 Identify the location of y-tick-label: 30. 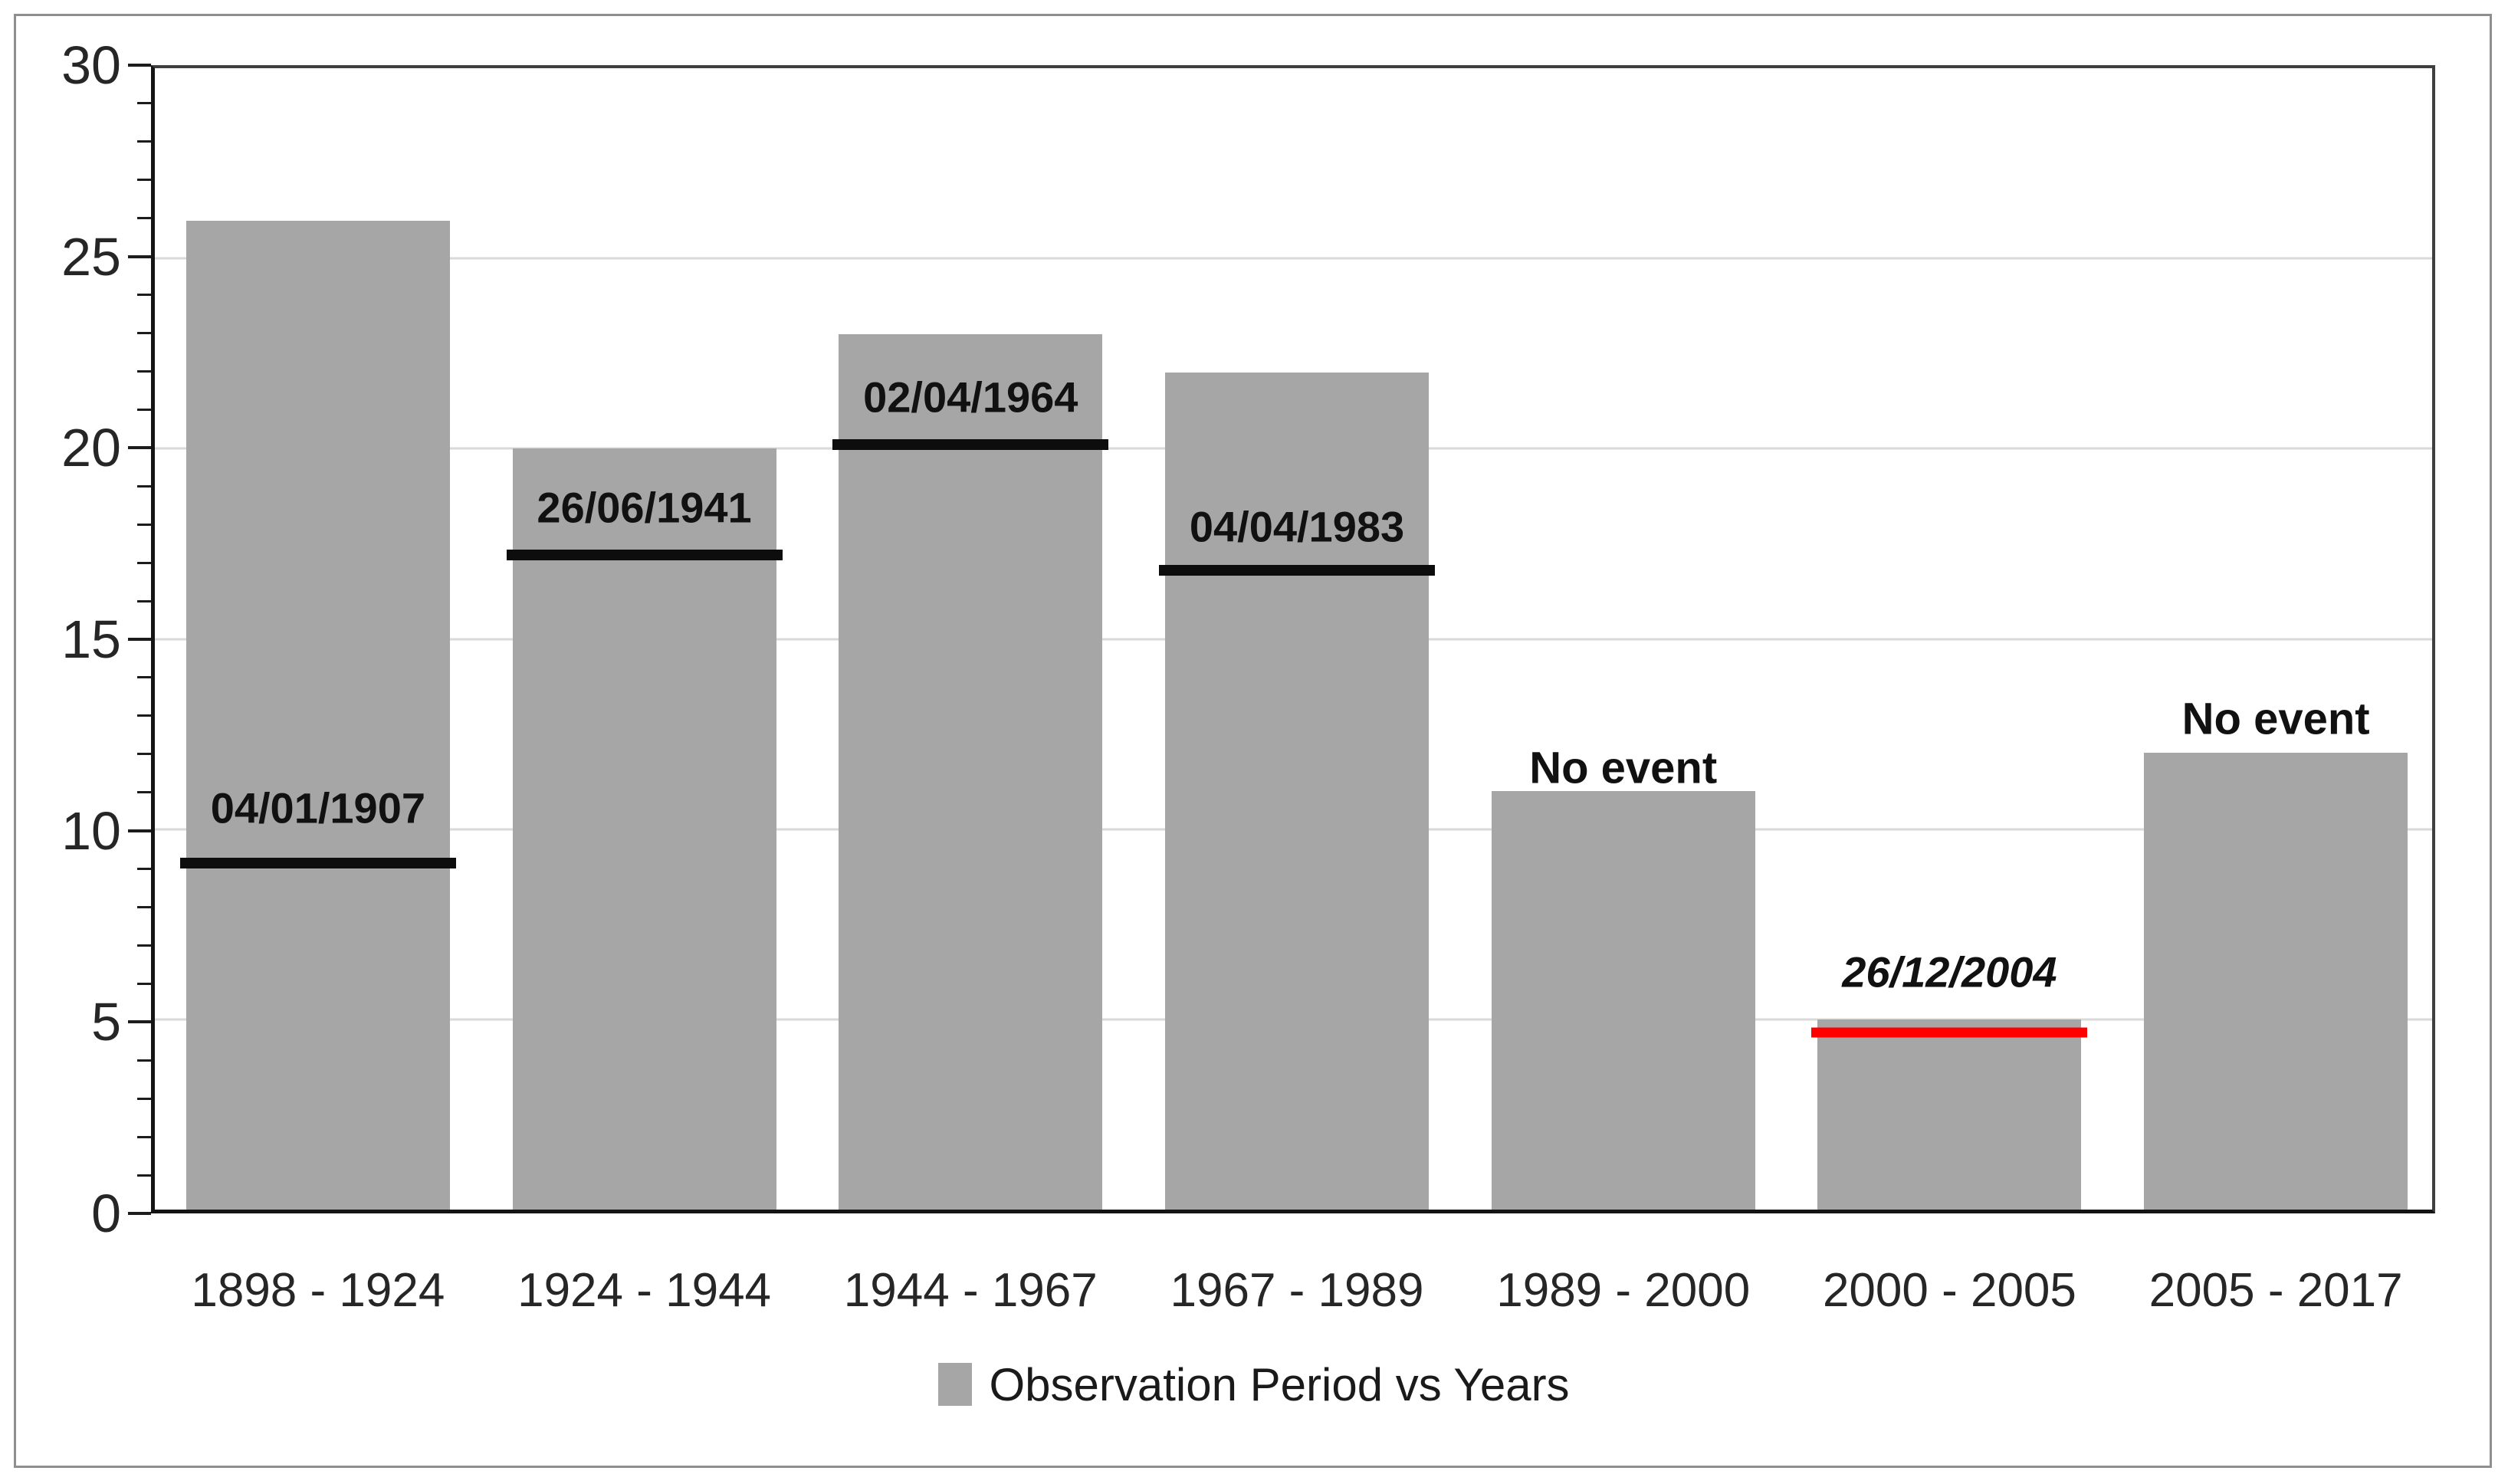
(91, 65).